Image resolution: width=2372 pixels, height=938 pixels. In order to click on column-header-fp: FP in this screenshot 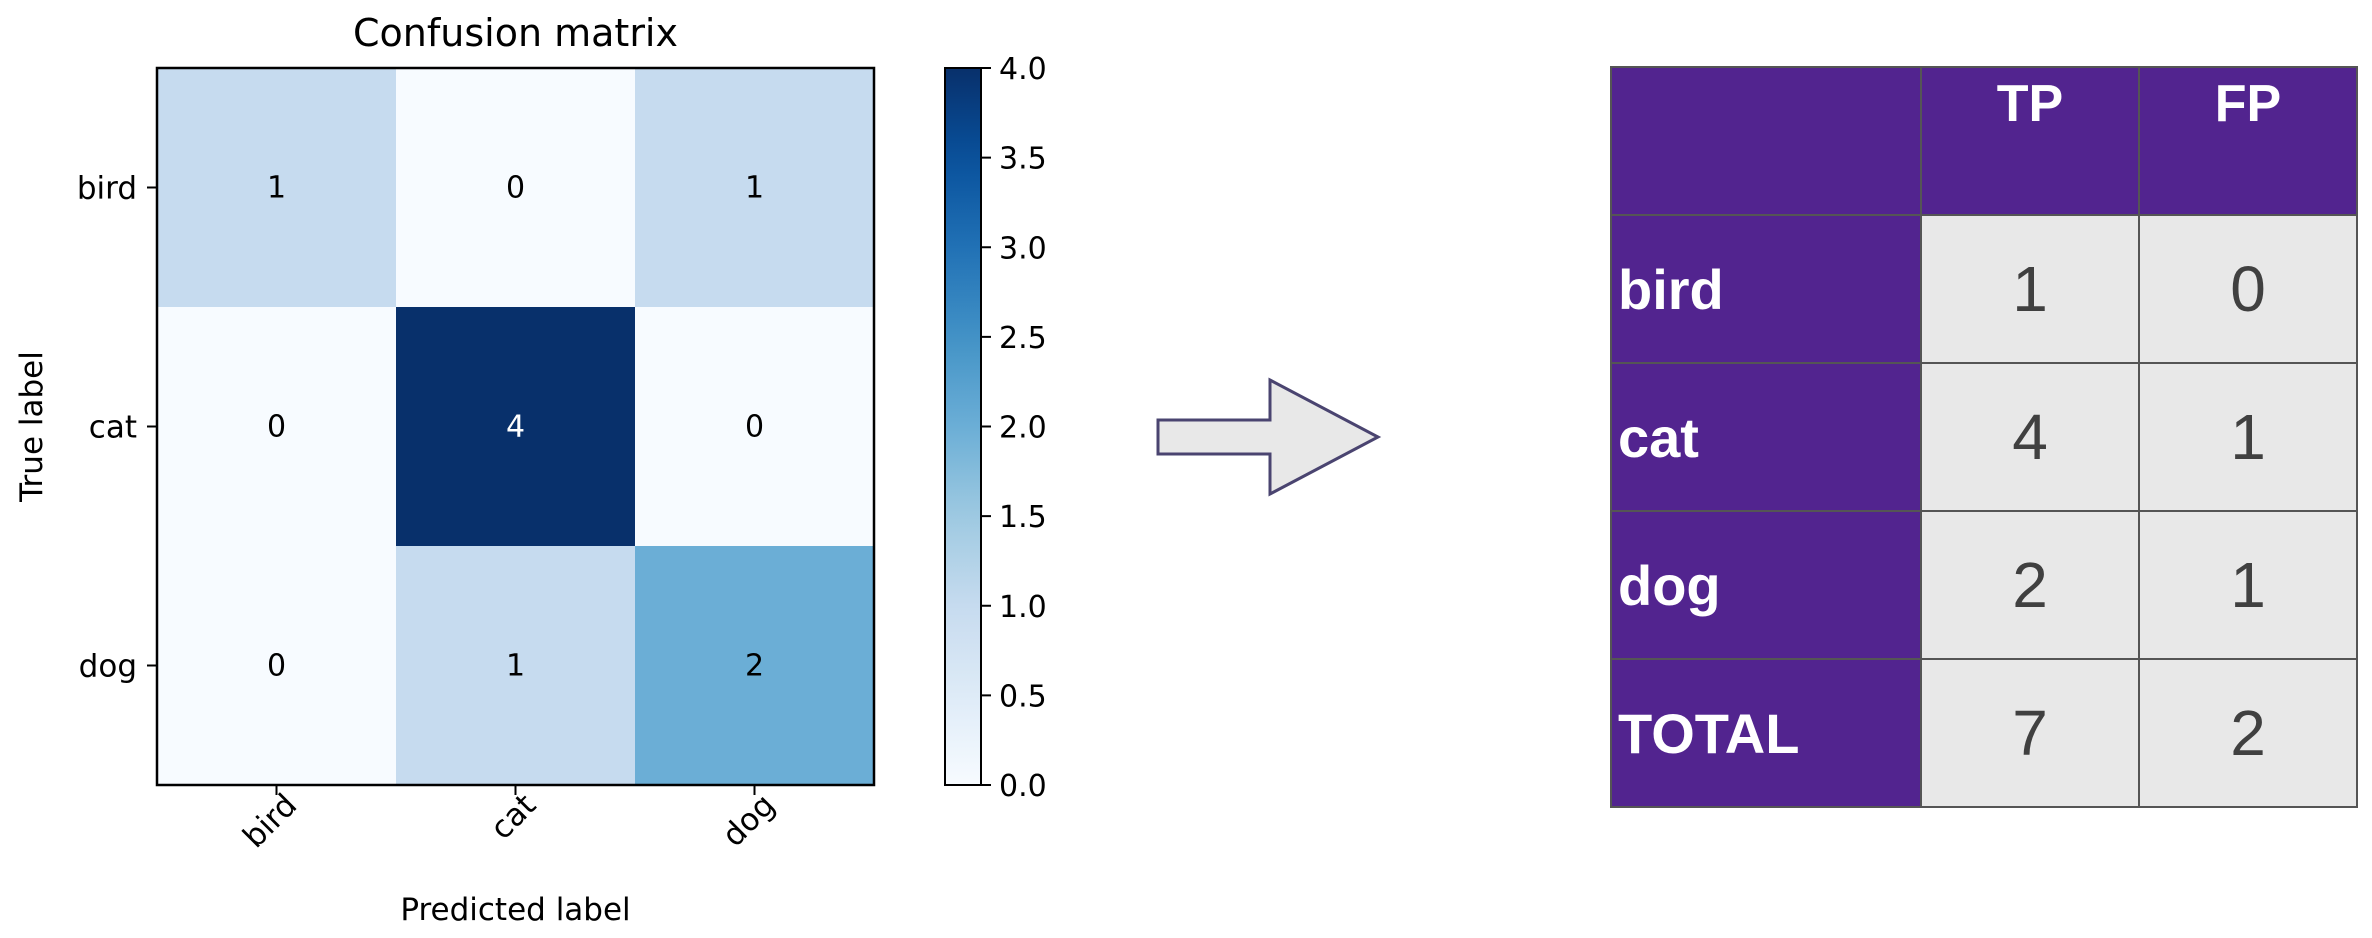, I will do `click(2248, 141)`.